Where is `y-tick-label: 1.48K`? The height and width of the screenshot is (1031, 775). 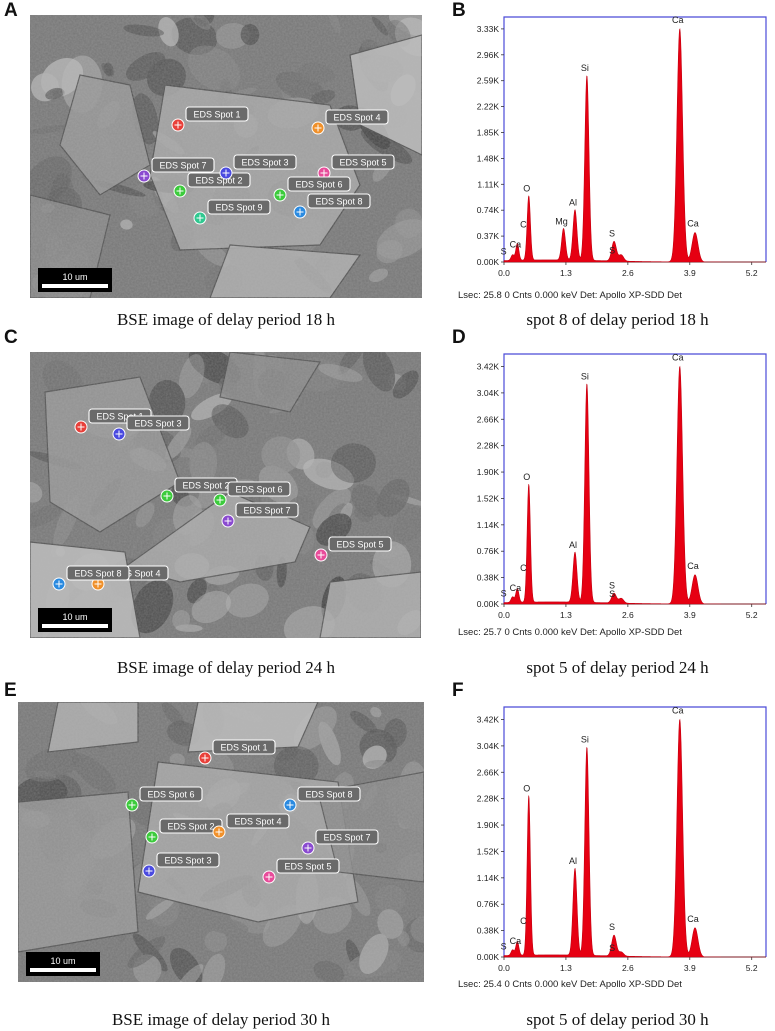
y-tick-label: 1.48K is located at coordinates (488, 158).